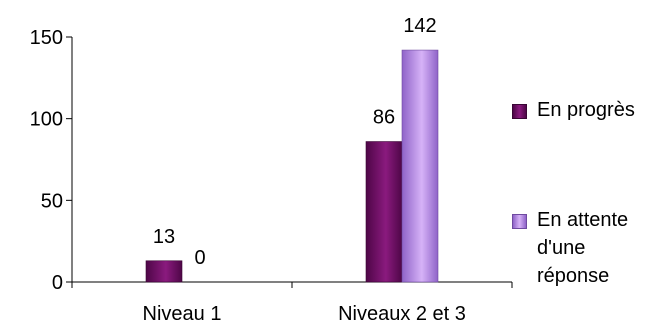 Image resolution: width=667 pixels, height=332 pixels. I want to click on legend-swatch-en-progres, so click(519, 111).